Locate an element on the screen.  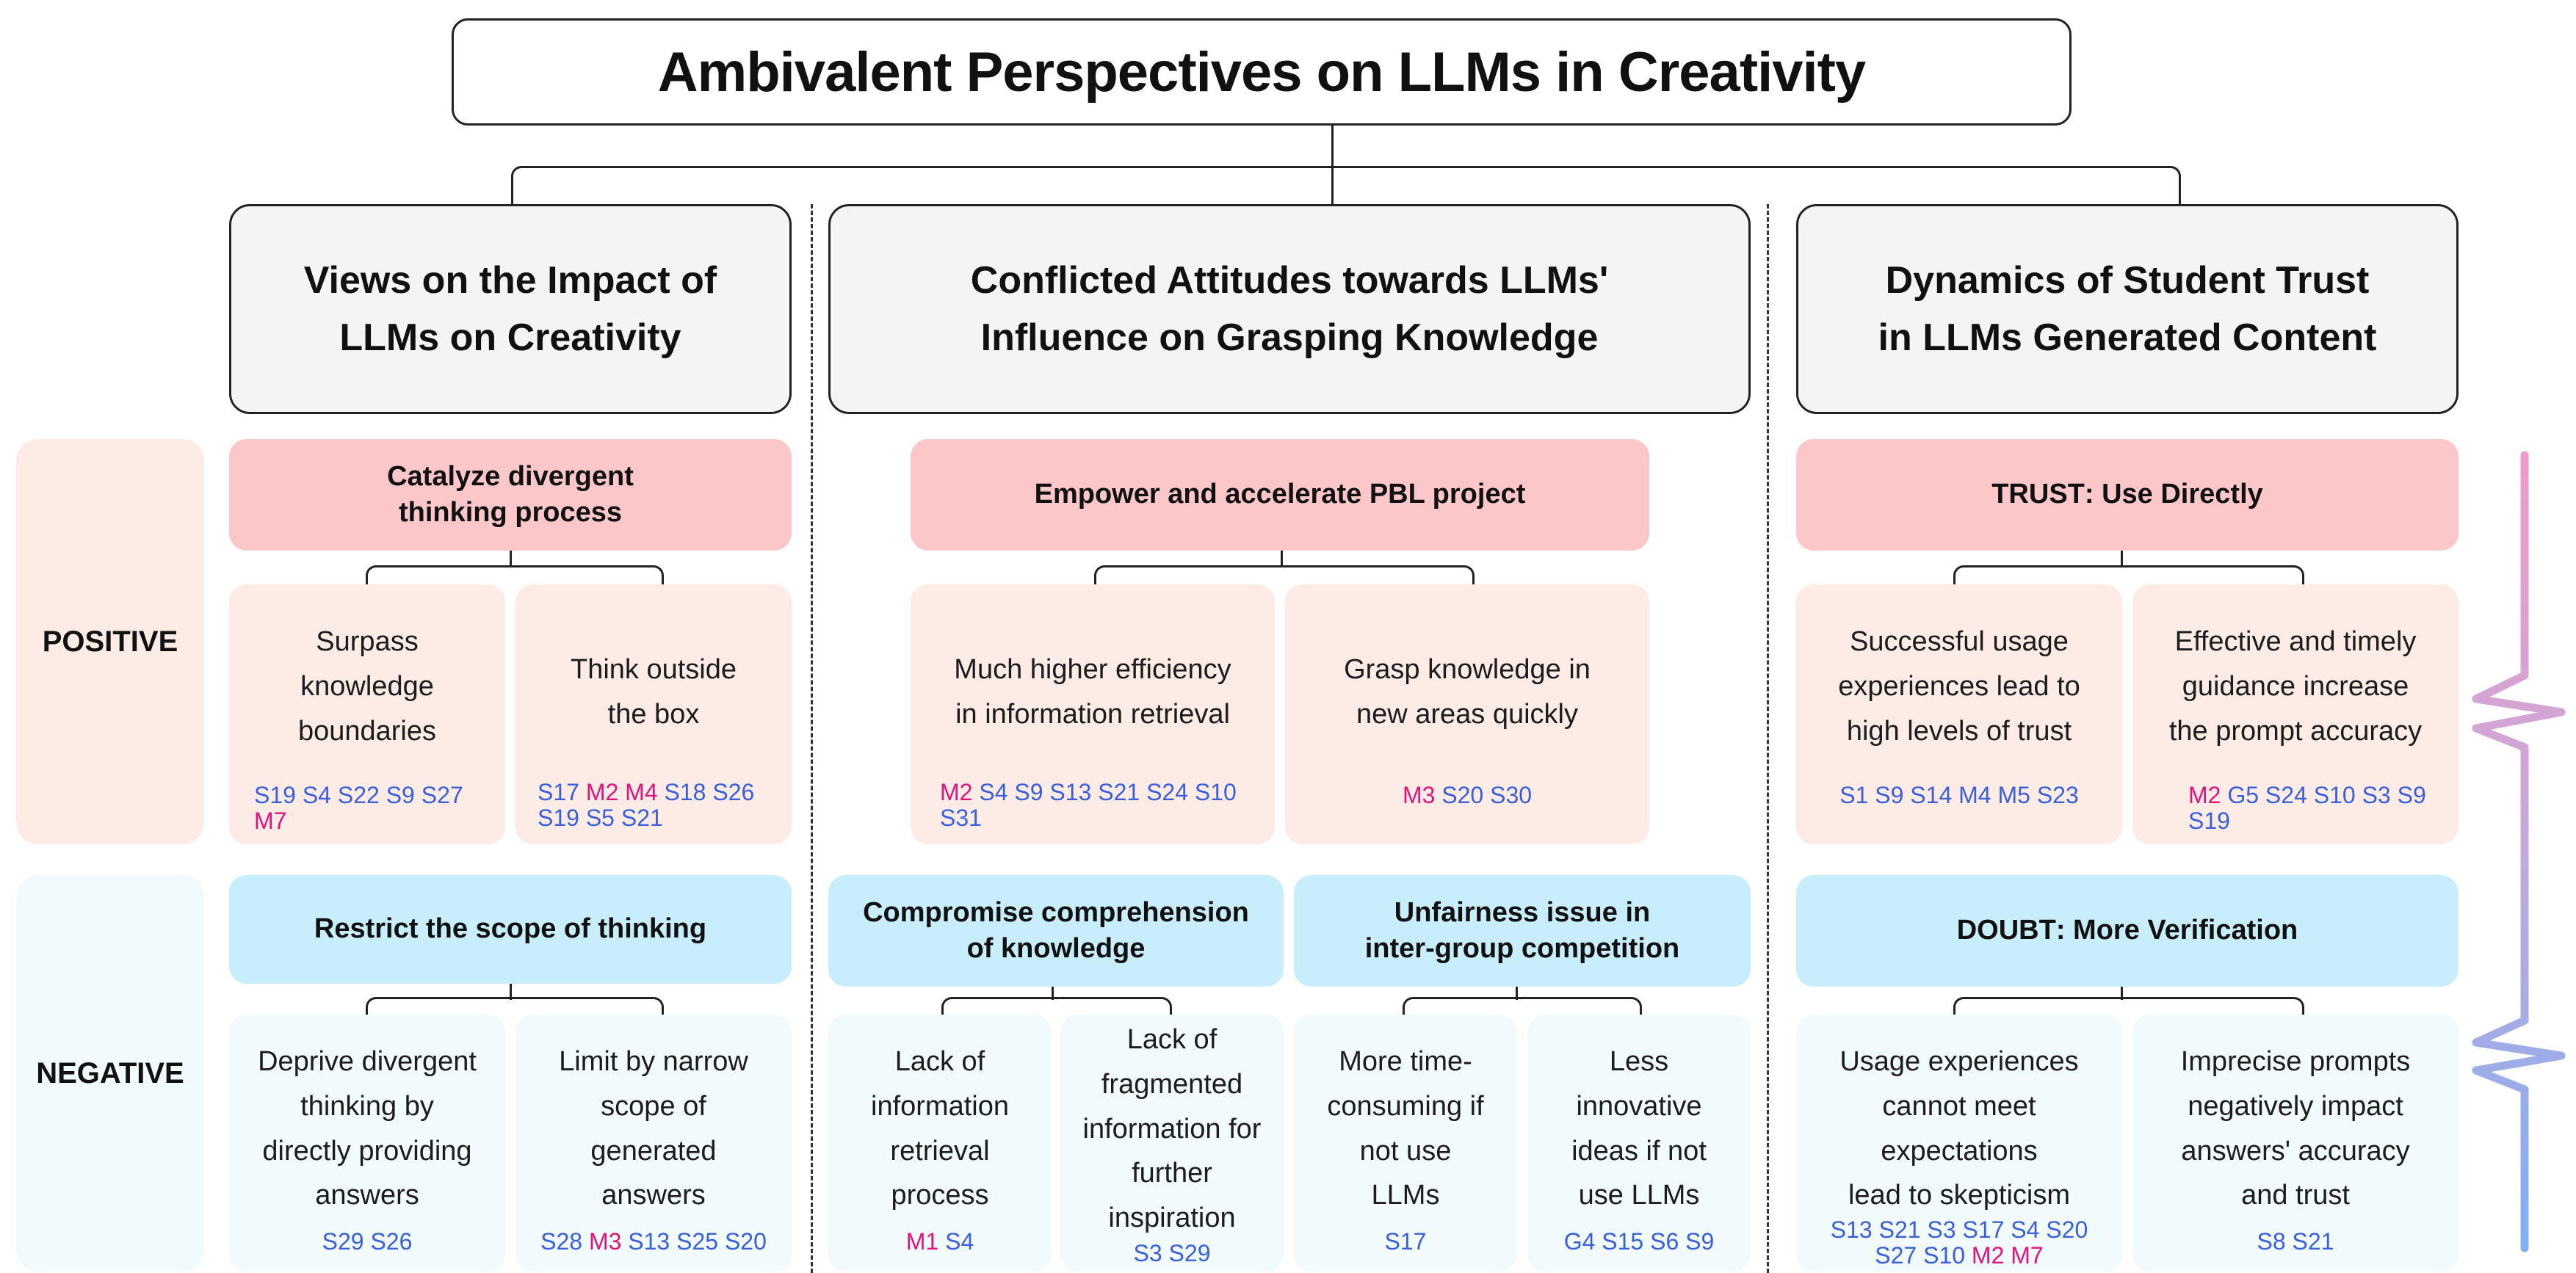
category-line: Catalyze divergent is located at coordinates (510, 476).